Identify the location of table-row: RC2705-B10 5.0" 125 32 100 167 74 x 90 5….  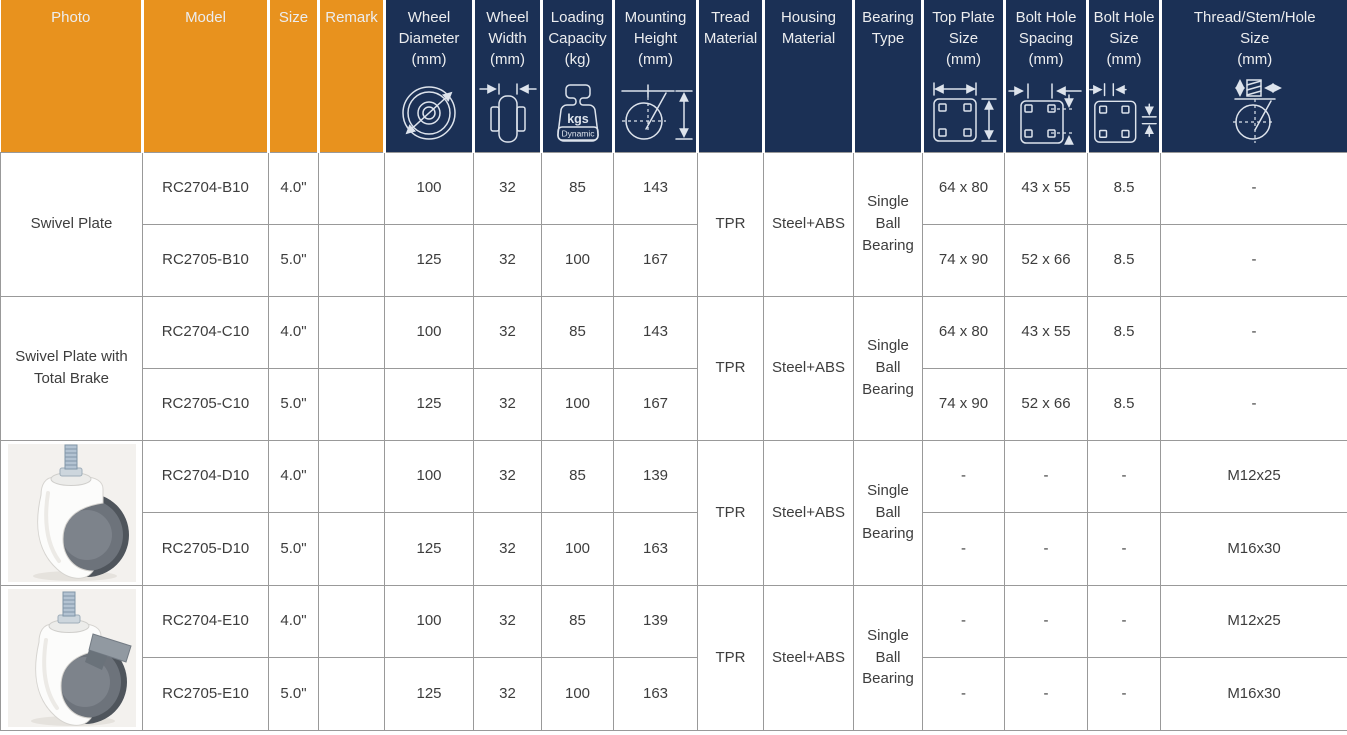
(674, 260).